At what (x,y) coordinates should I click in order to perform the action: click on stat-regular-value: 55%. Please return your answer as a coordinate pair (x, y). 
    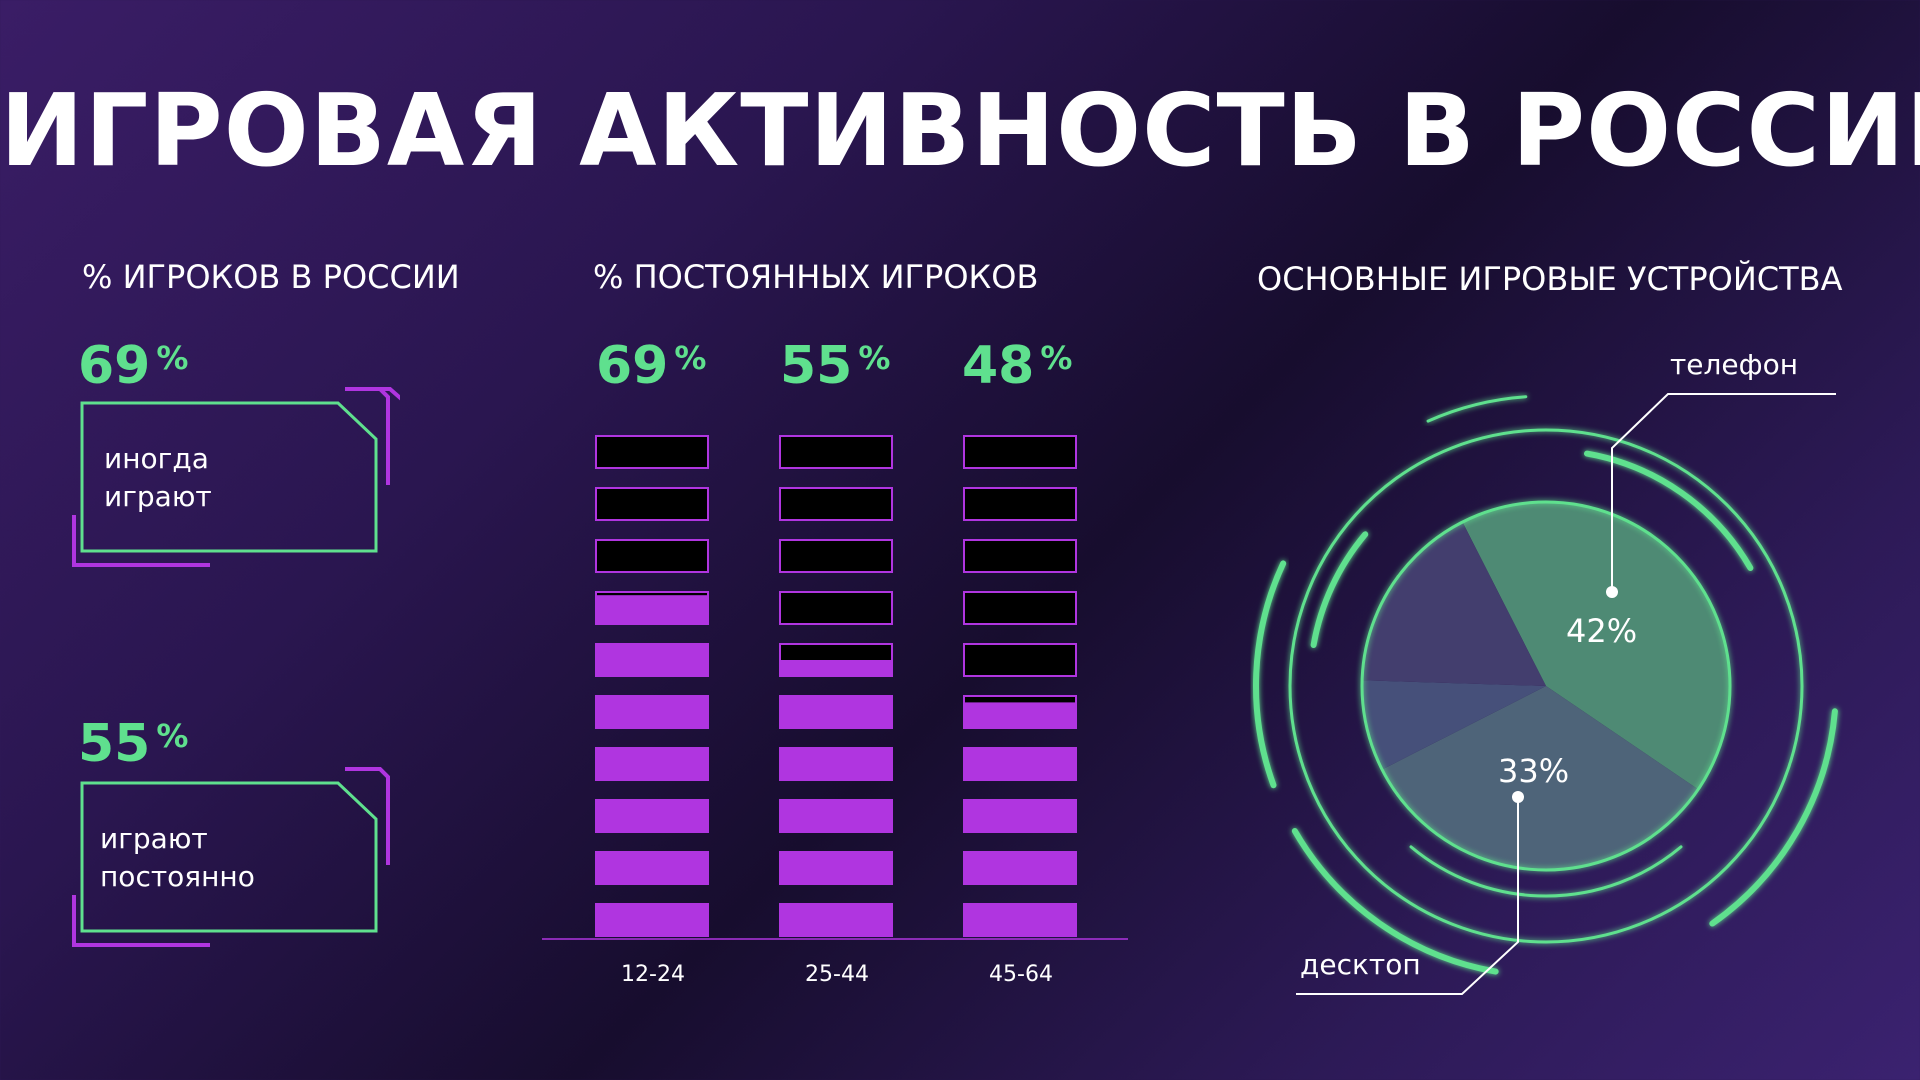
    Looking at the image, I should click on (133, 744).